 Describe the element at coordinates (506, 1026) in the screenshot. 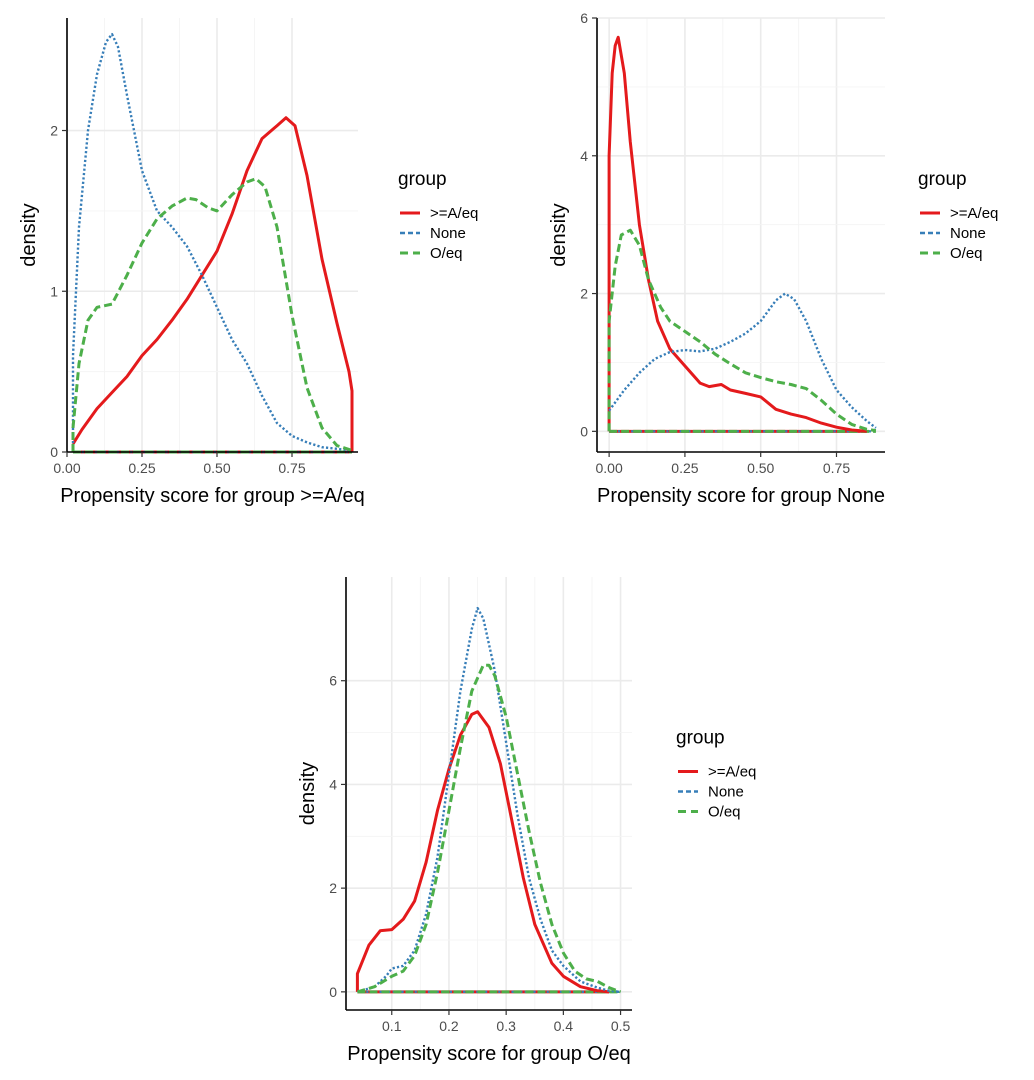

I see `x-tick-label: 0.3` at that location.